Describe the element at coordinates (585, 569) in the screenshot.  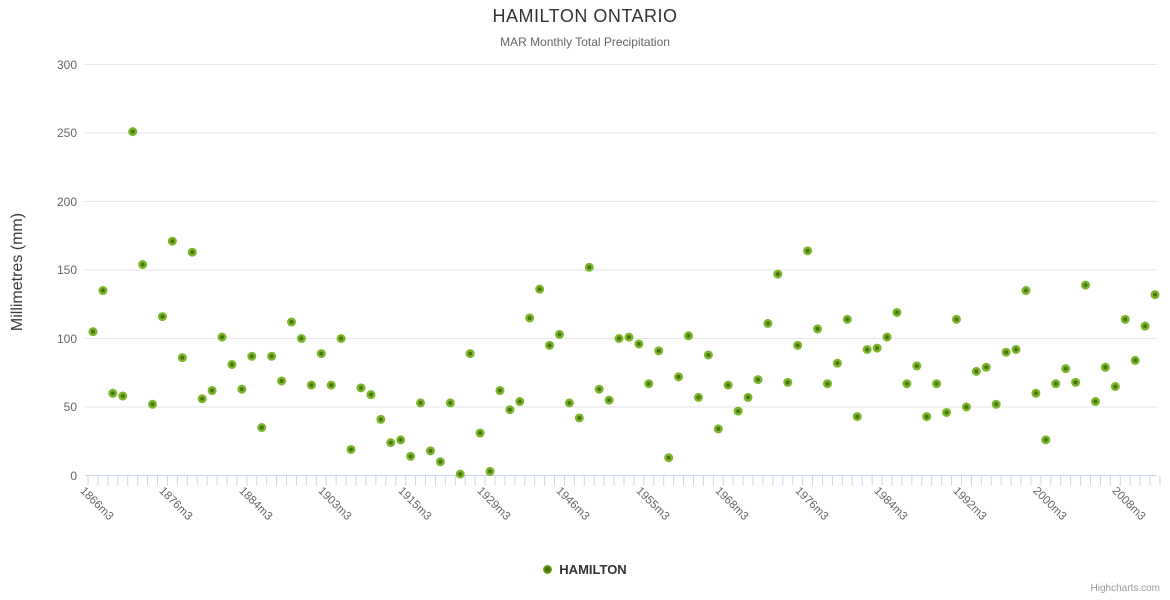
I see `legend-item-hamilton: HAMILTON` at that location.